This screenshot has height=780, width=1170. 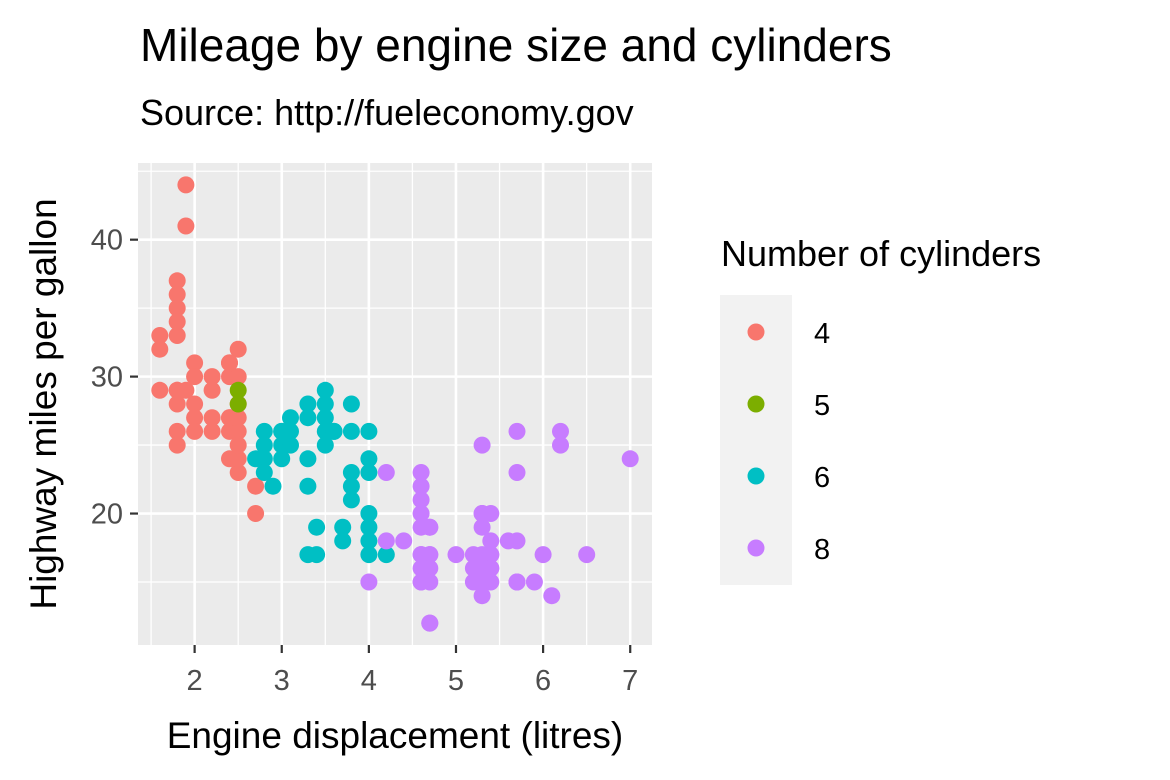 What do you see at coordinates (756, 440) in the screenshot?
I see `legend-key-background` at bounding box center [756, 440].